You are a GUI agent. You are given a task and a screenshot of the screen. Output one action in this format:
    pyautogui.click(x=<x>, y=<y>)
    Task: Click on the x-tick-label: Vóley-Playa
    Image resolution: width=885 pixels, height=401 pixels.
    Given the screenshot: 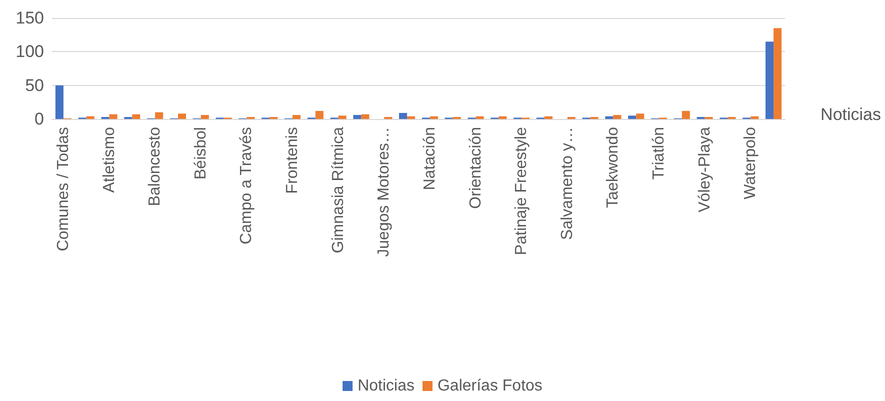 What is the action you would take?
    pyautogui.click(x=705, y=169)
    